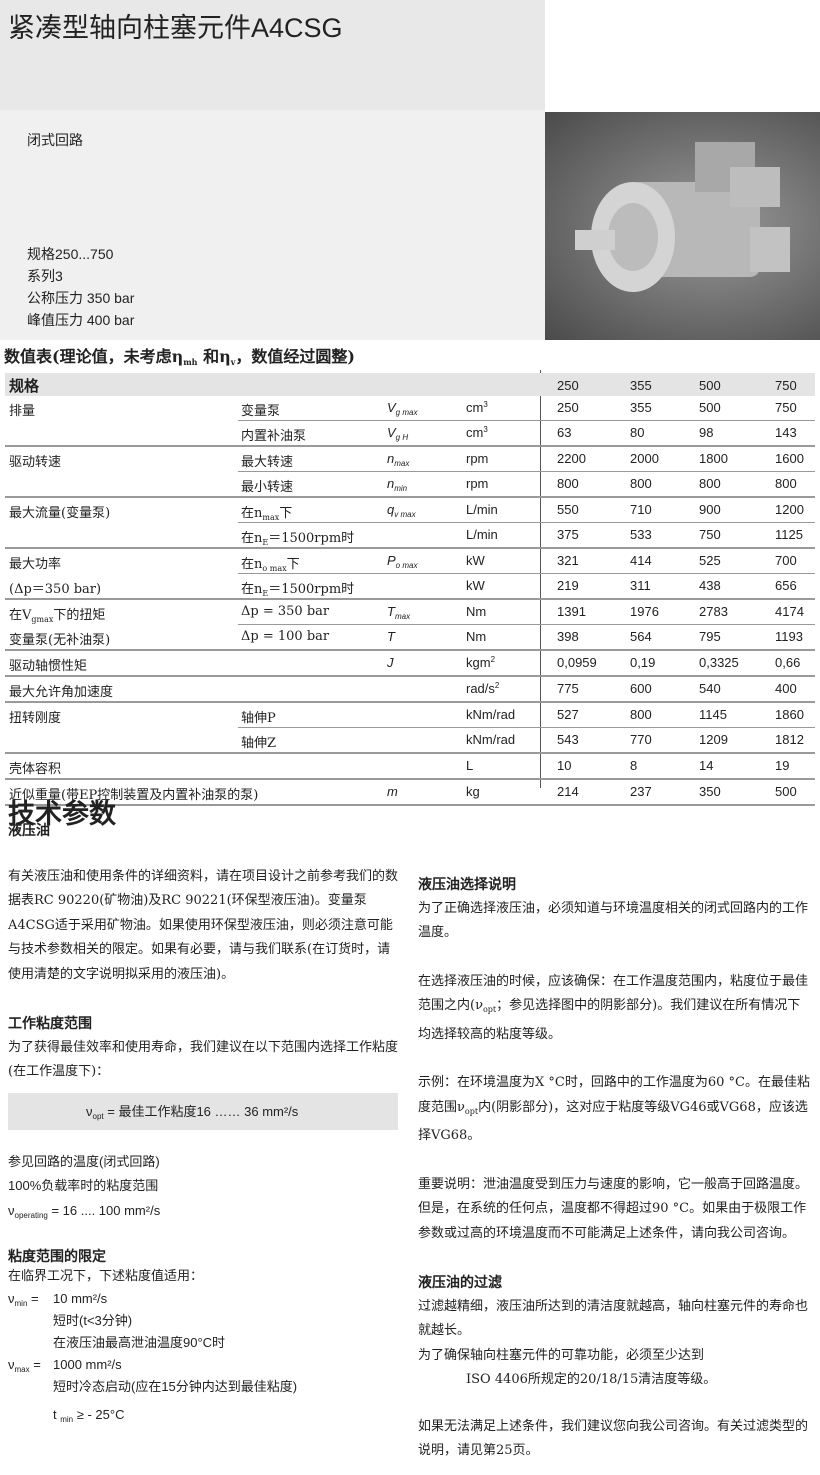  What do you see at coordinates (485, 429) in the screenshot?
I see `superscript: 3` at bounding box center [485, 429].